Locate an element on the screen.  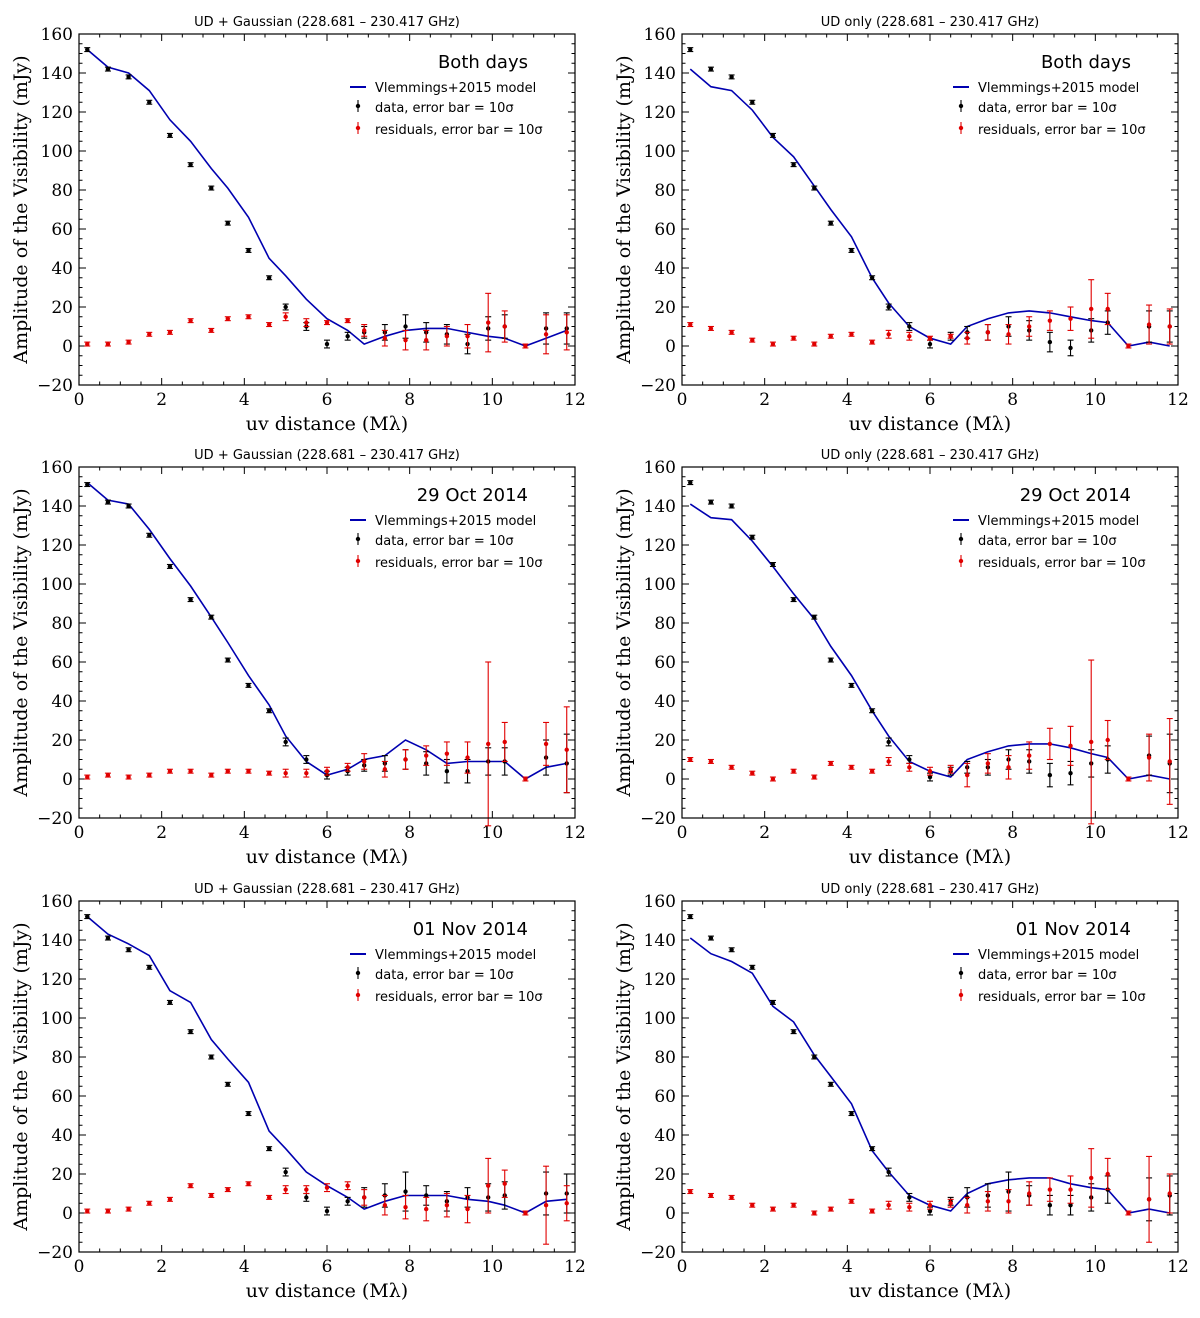
x-tick-label: 8 is located at coordinates (409, 400).